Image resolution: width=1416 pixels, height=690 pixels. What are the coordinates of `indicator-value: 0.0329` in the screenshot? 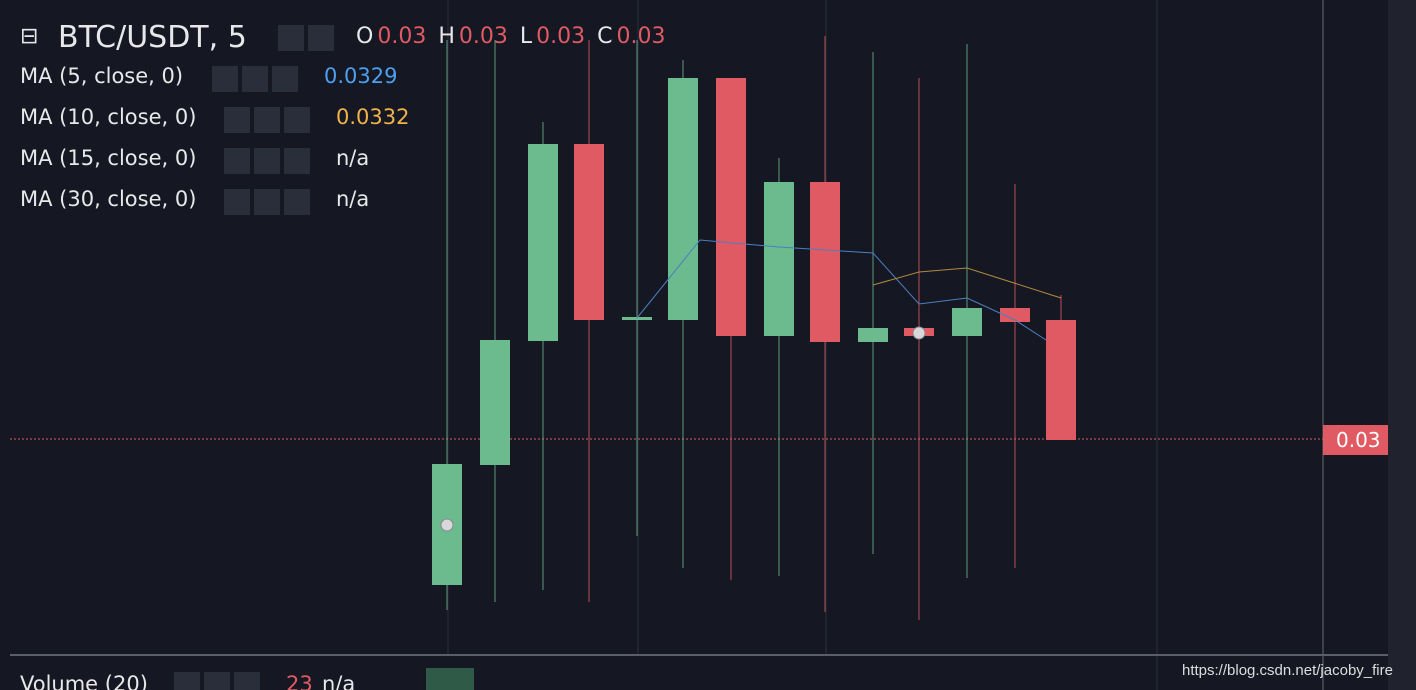 It's located at (361, 76).